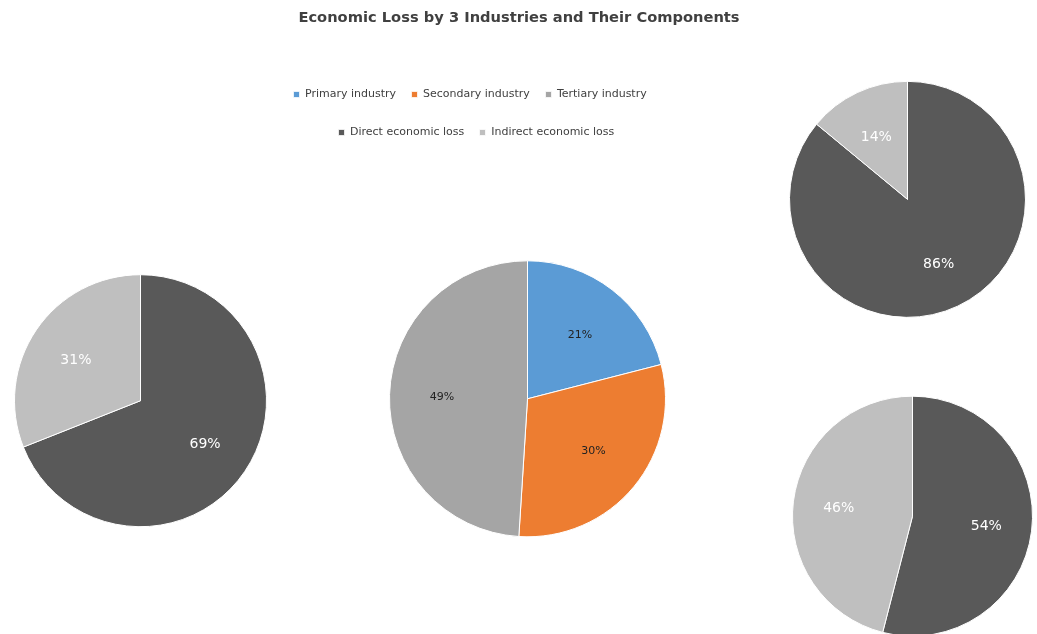 Image resolution: width=1037 pixels, height=634 pixels. Describe the element at coordinates (519, 16) in the screenshot. I see `chart-title: Economic Loss by 3 Industries and Their Components` at that location.